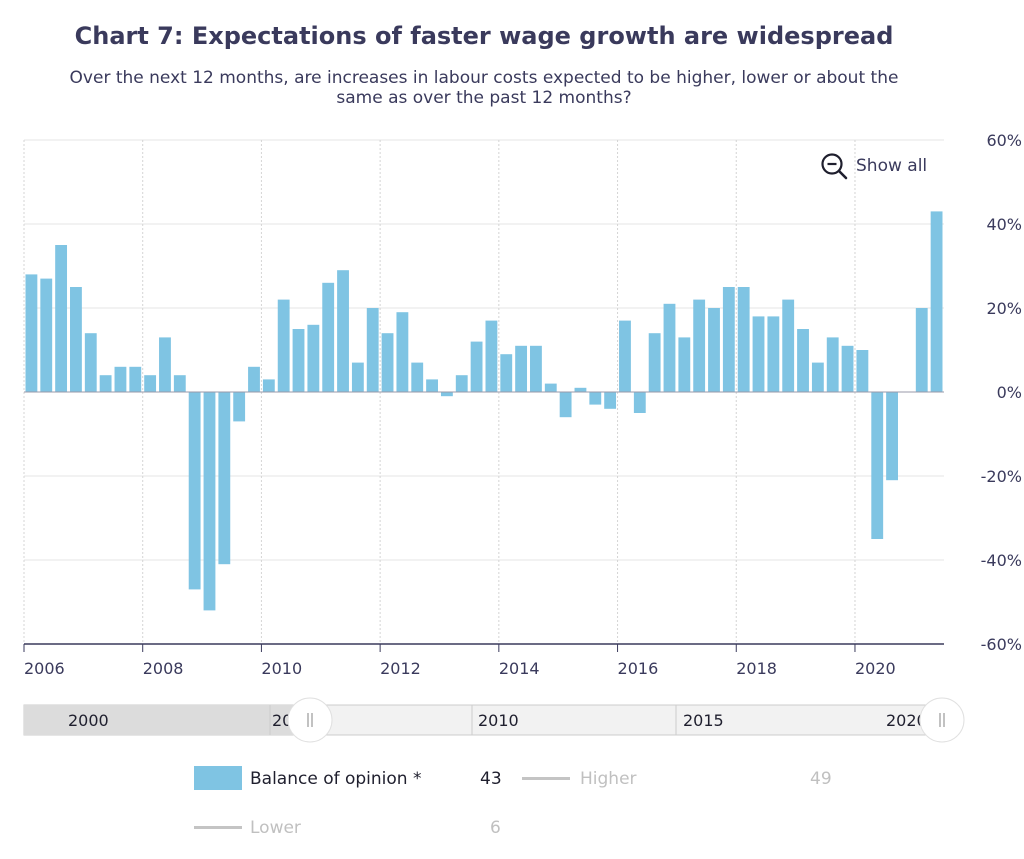  I want to click on navigator-label: 2000, so click(88, 720).